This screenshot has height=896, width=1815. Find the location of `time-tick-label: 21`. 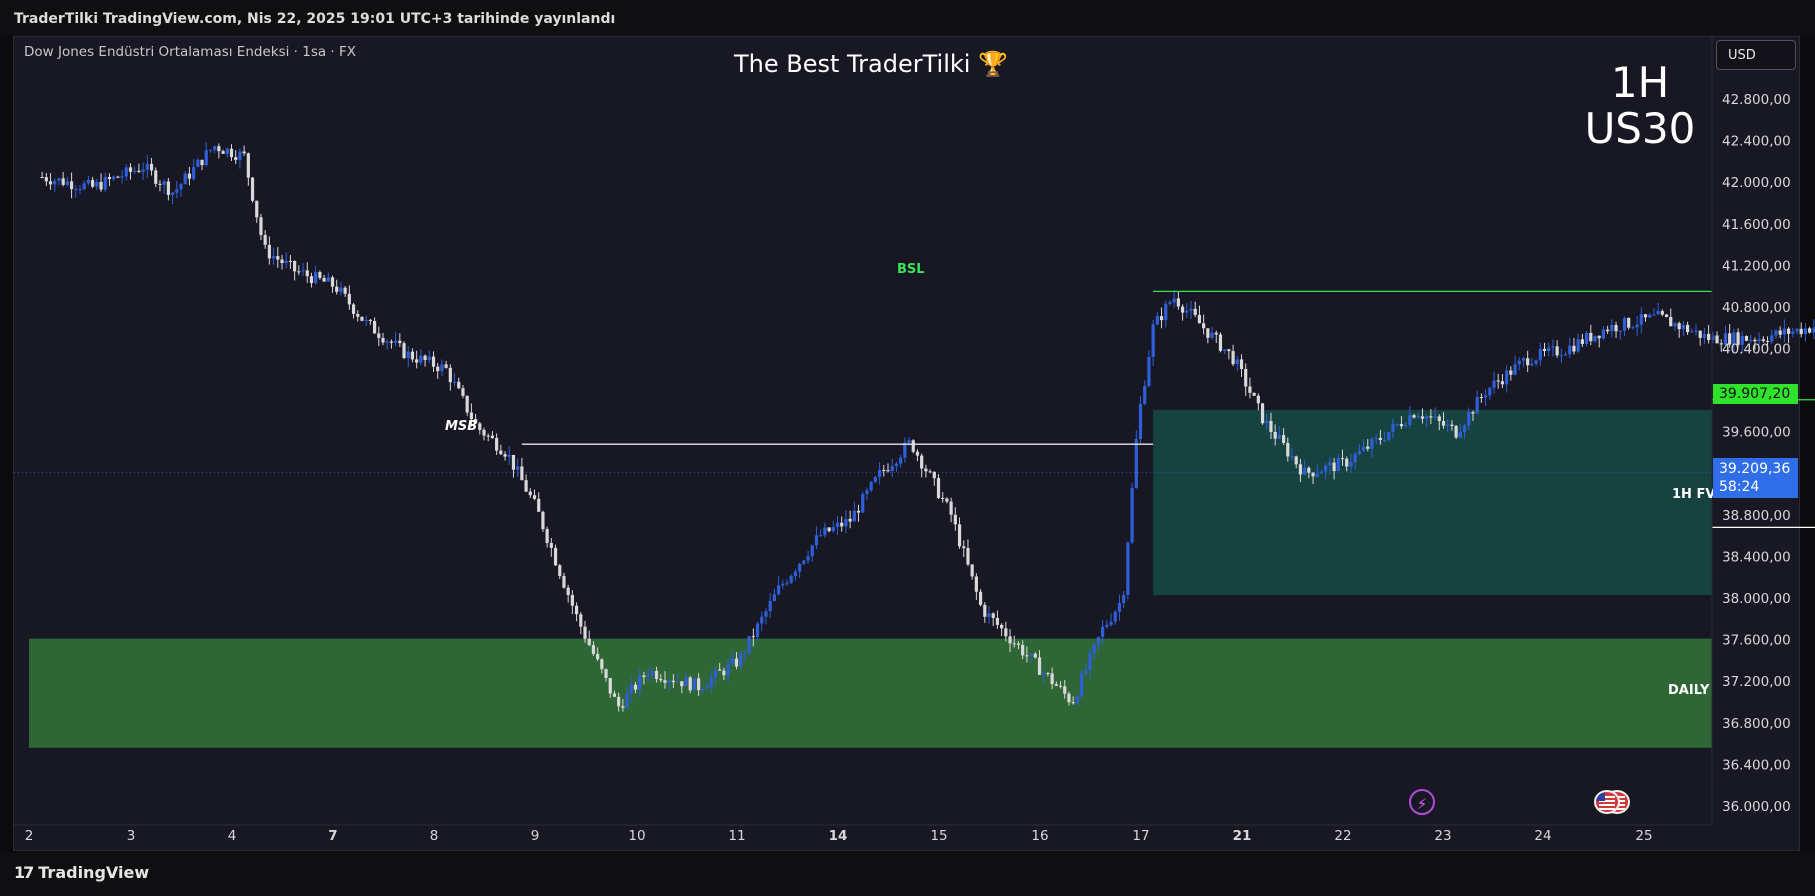

time-tick-label: 21 is located at coordinates (1242, 836).